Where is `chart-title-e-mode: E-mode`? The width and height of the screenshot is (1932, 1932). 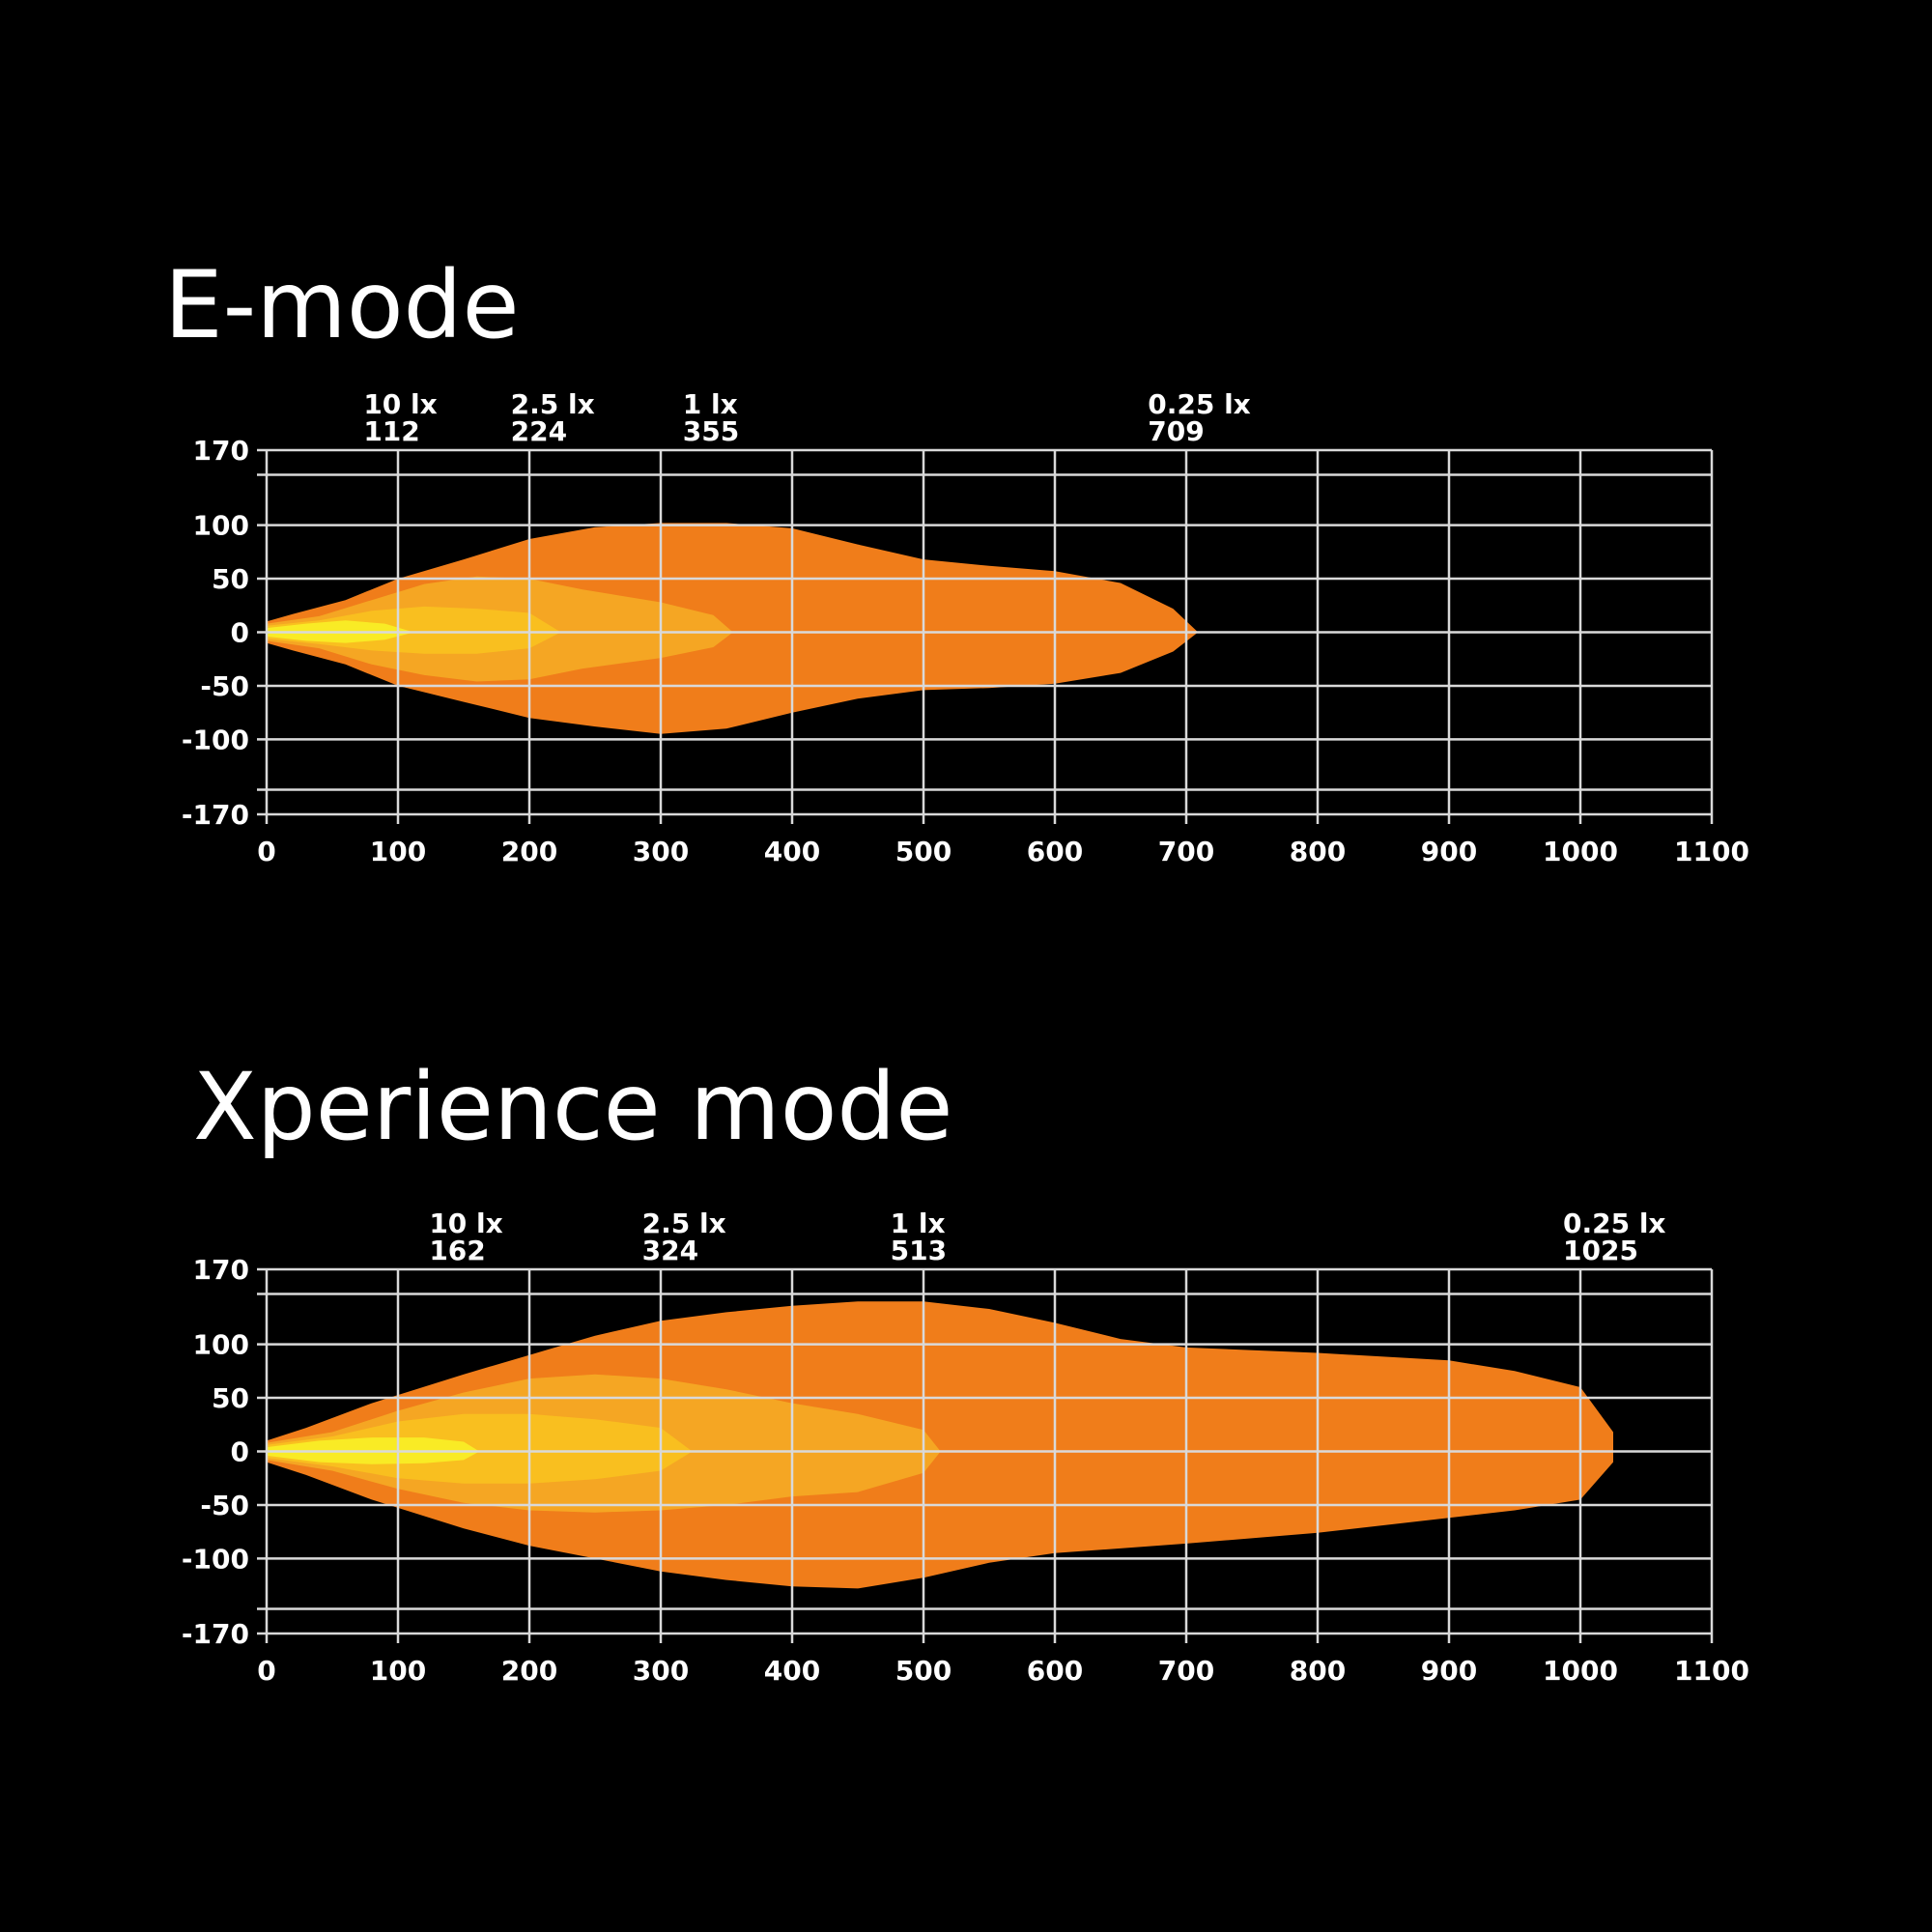
chart-title-e-mode: E-mode is located at coordinates (342, 305).